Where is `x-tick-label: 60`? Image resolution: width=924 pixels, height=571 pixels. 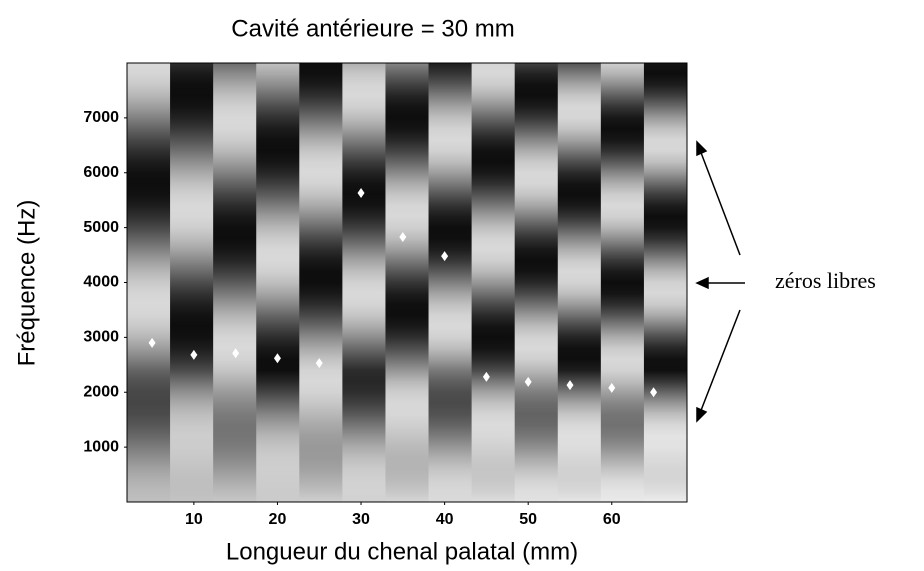
x-tick-label: 60 is located at coordinates (612, 519).